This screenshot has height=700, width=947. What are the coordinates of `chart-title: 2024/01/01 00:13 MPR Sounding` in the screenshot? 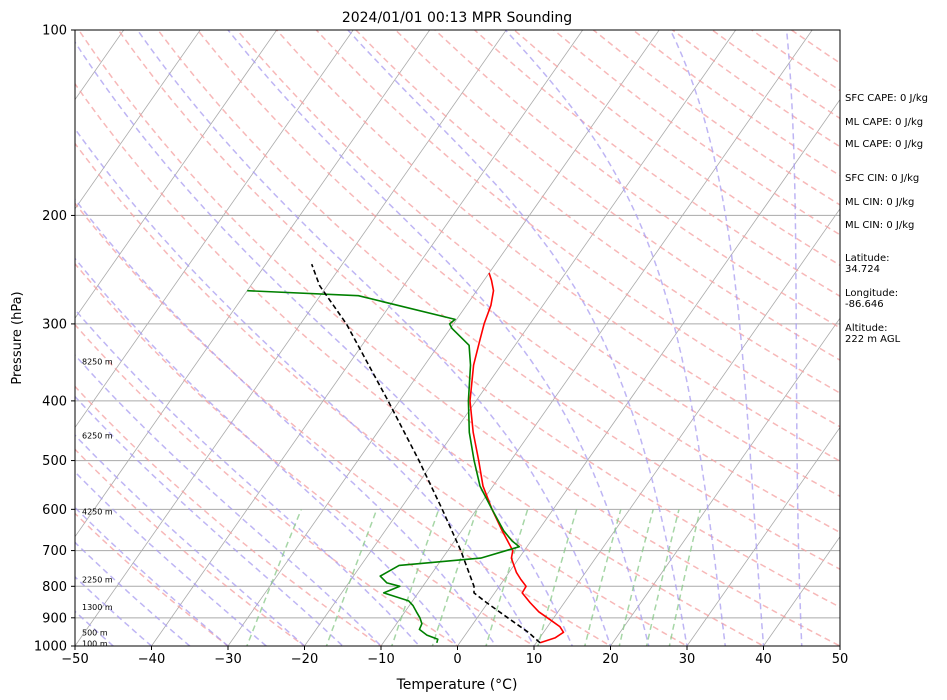 It's located at (457, 18).